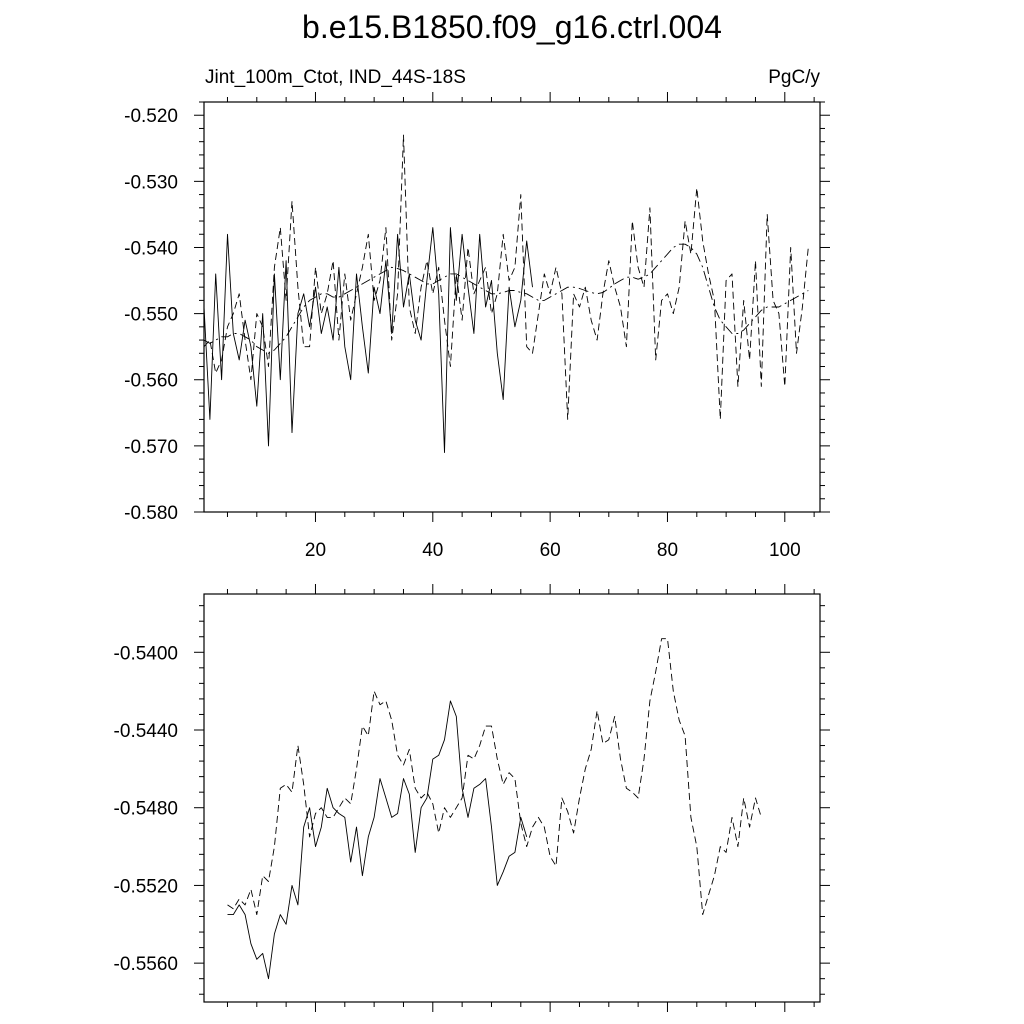  I want to click on y-tick-label: -0.5440, so click(146, 731).